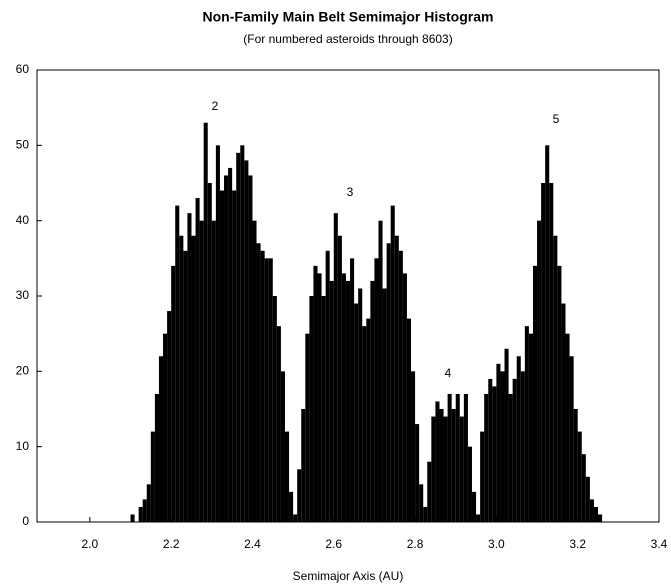 This screenshot has width=671, height=586. I want to click on x-axis-label: Semimajor Axis (AU), so click(348, 576).